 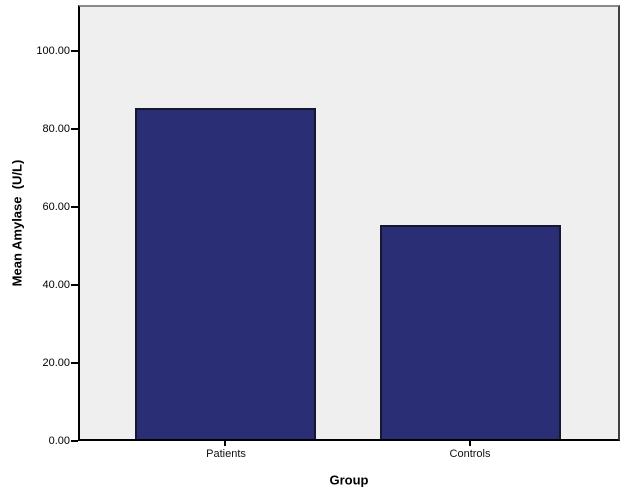 I want to click on bar-controls, so click(x=470, y=331).